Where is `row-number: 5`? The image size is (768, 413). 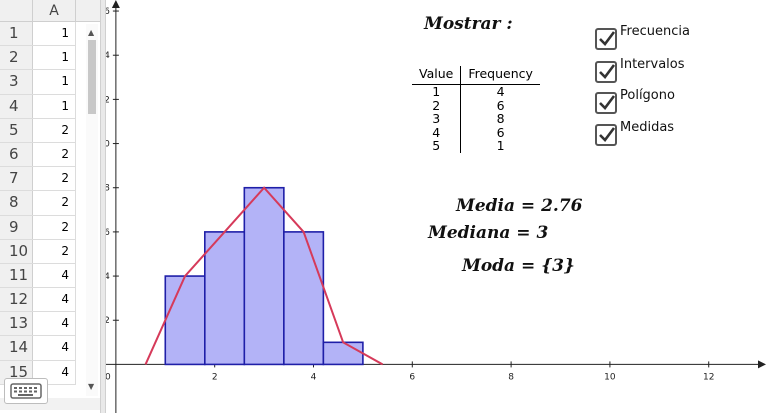
row-number: 5 is located at coordinates (16, 130).